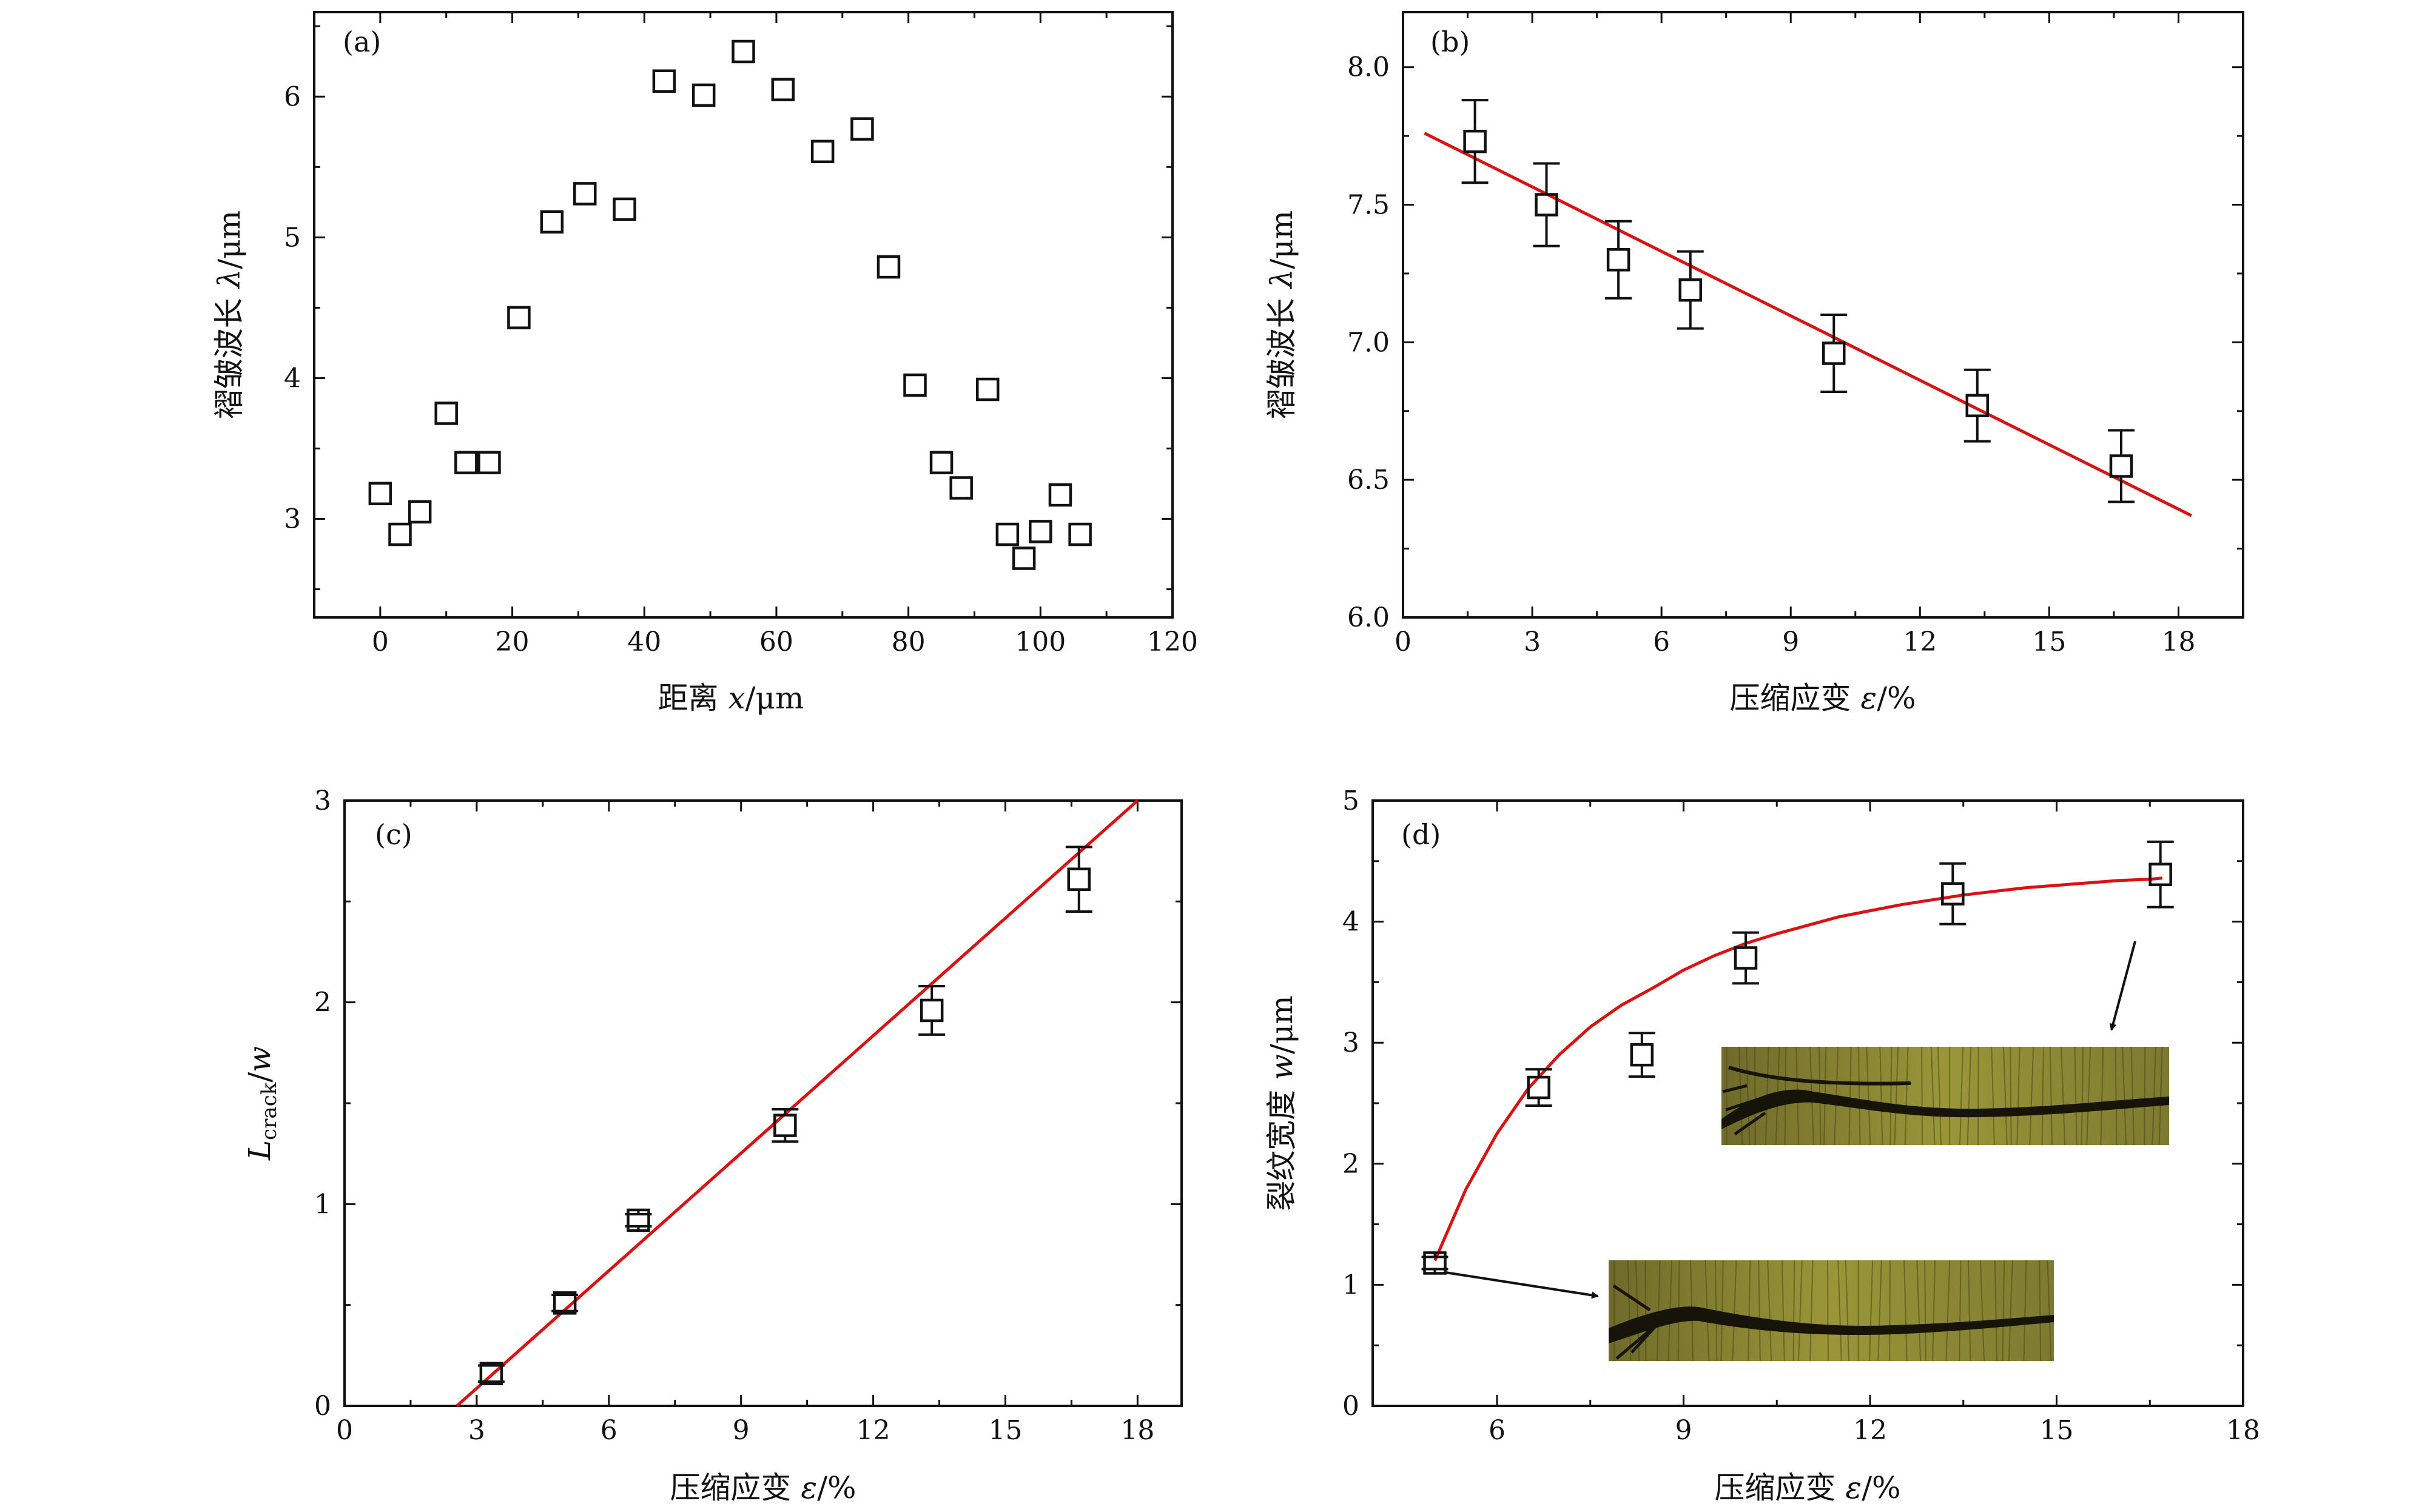 This screenshot has height=1512, width=2436. I want to click on x-tick-label: 12, so click(1870, 1430).